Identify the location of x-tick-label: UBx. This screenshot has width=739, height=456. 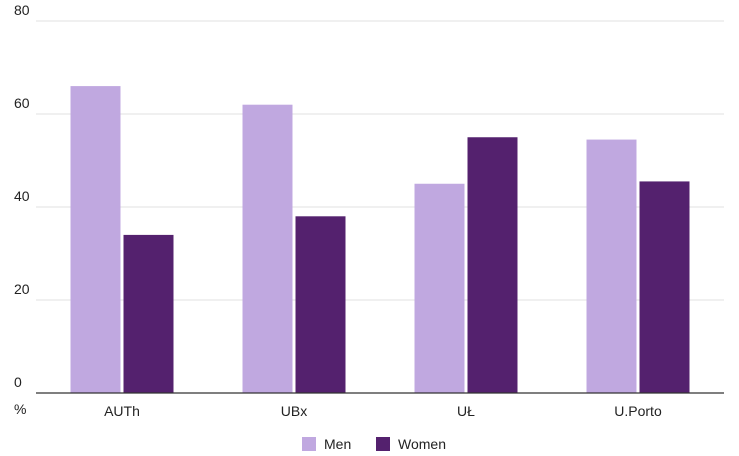
(294, 411).